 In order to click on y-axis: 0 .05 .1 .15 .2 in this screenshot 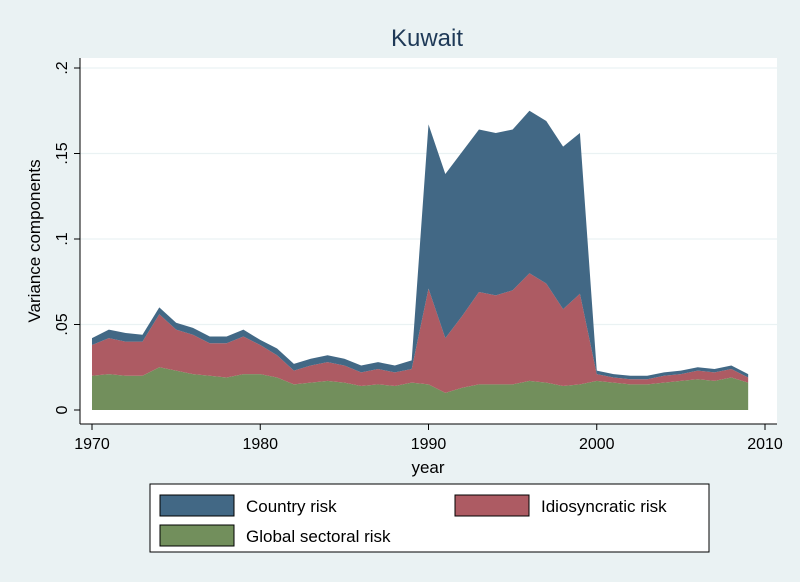, I will do `click(67, 241)`.